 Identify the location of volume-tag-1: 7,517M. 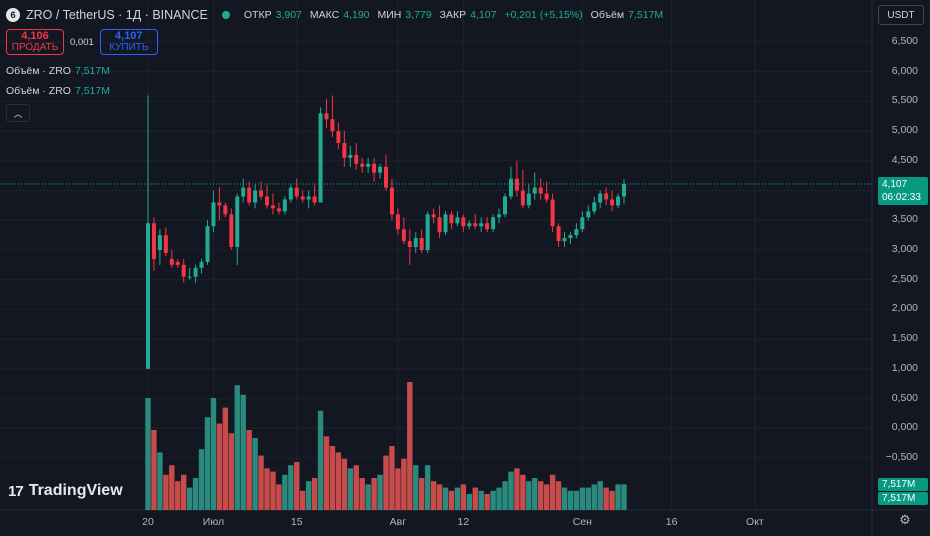
(903, 484).